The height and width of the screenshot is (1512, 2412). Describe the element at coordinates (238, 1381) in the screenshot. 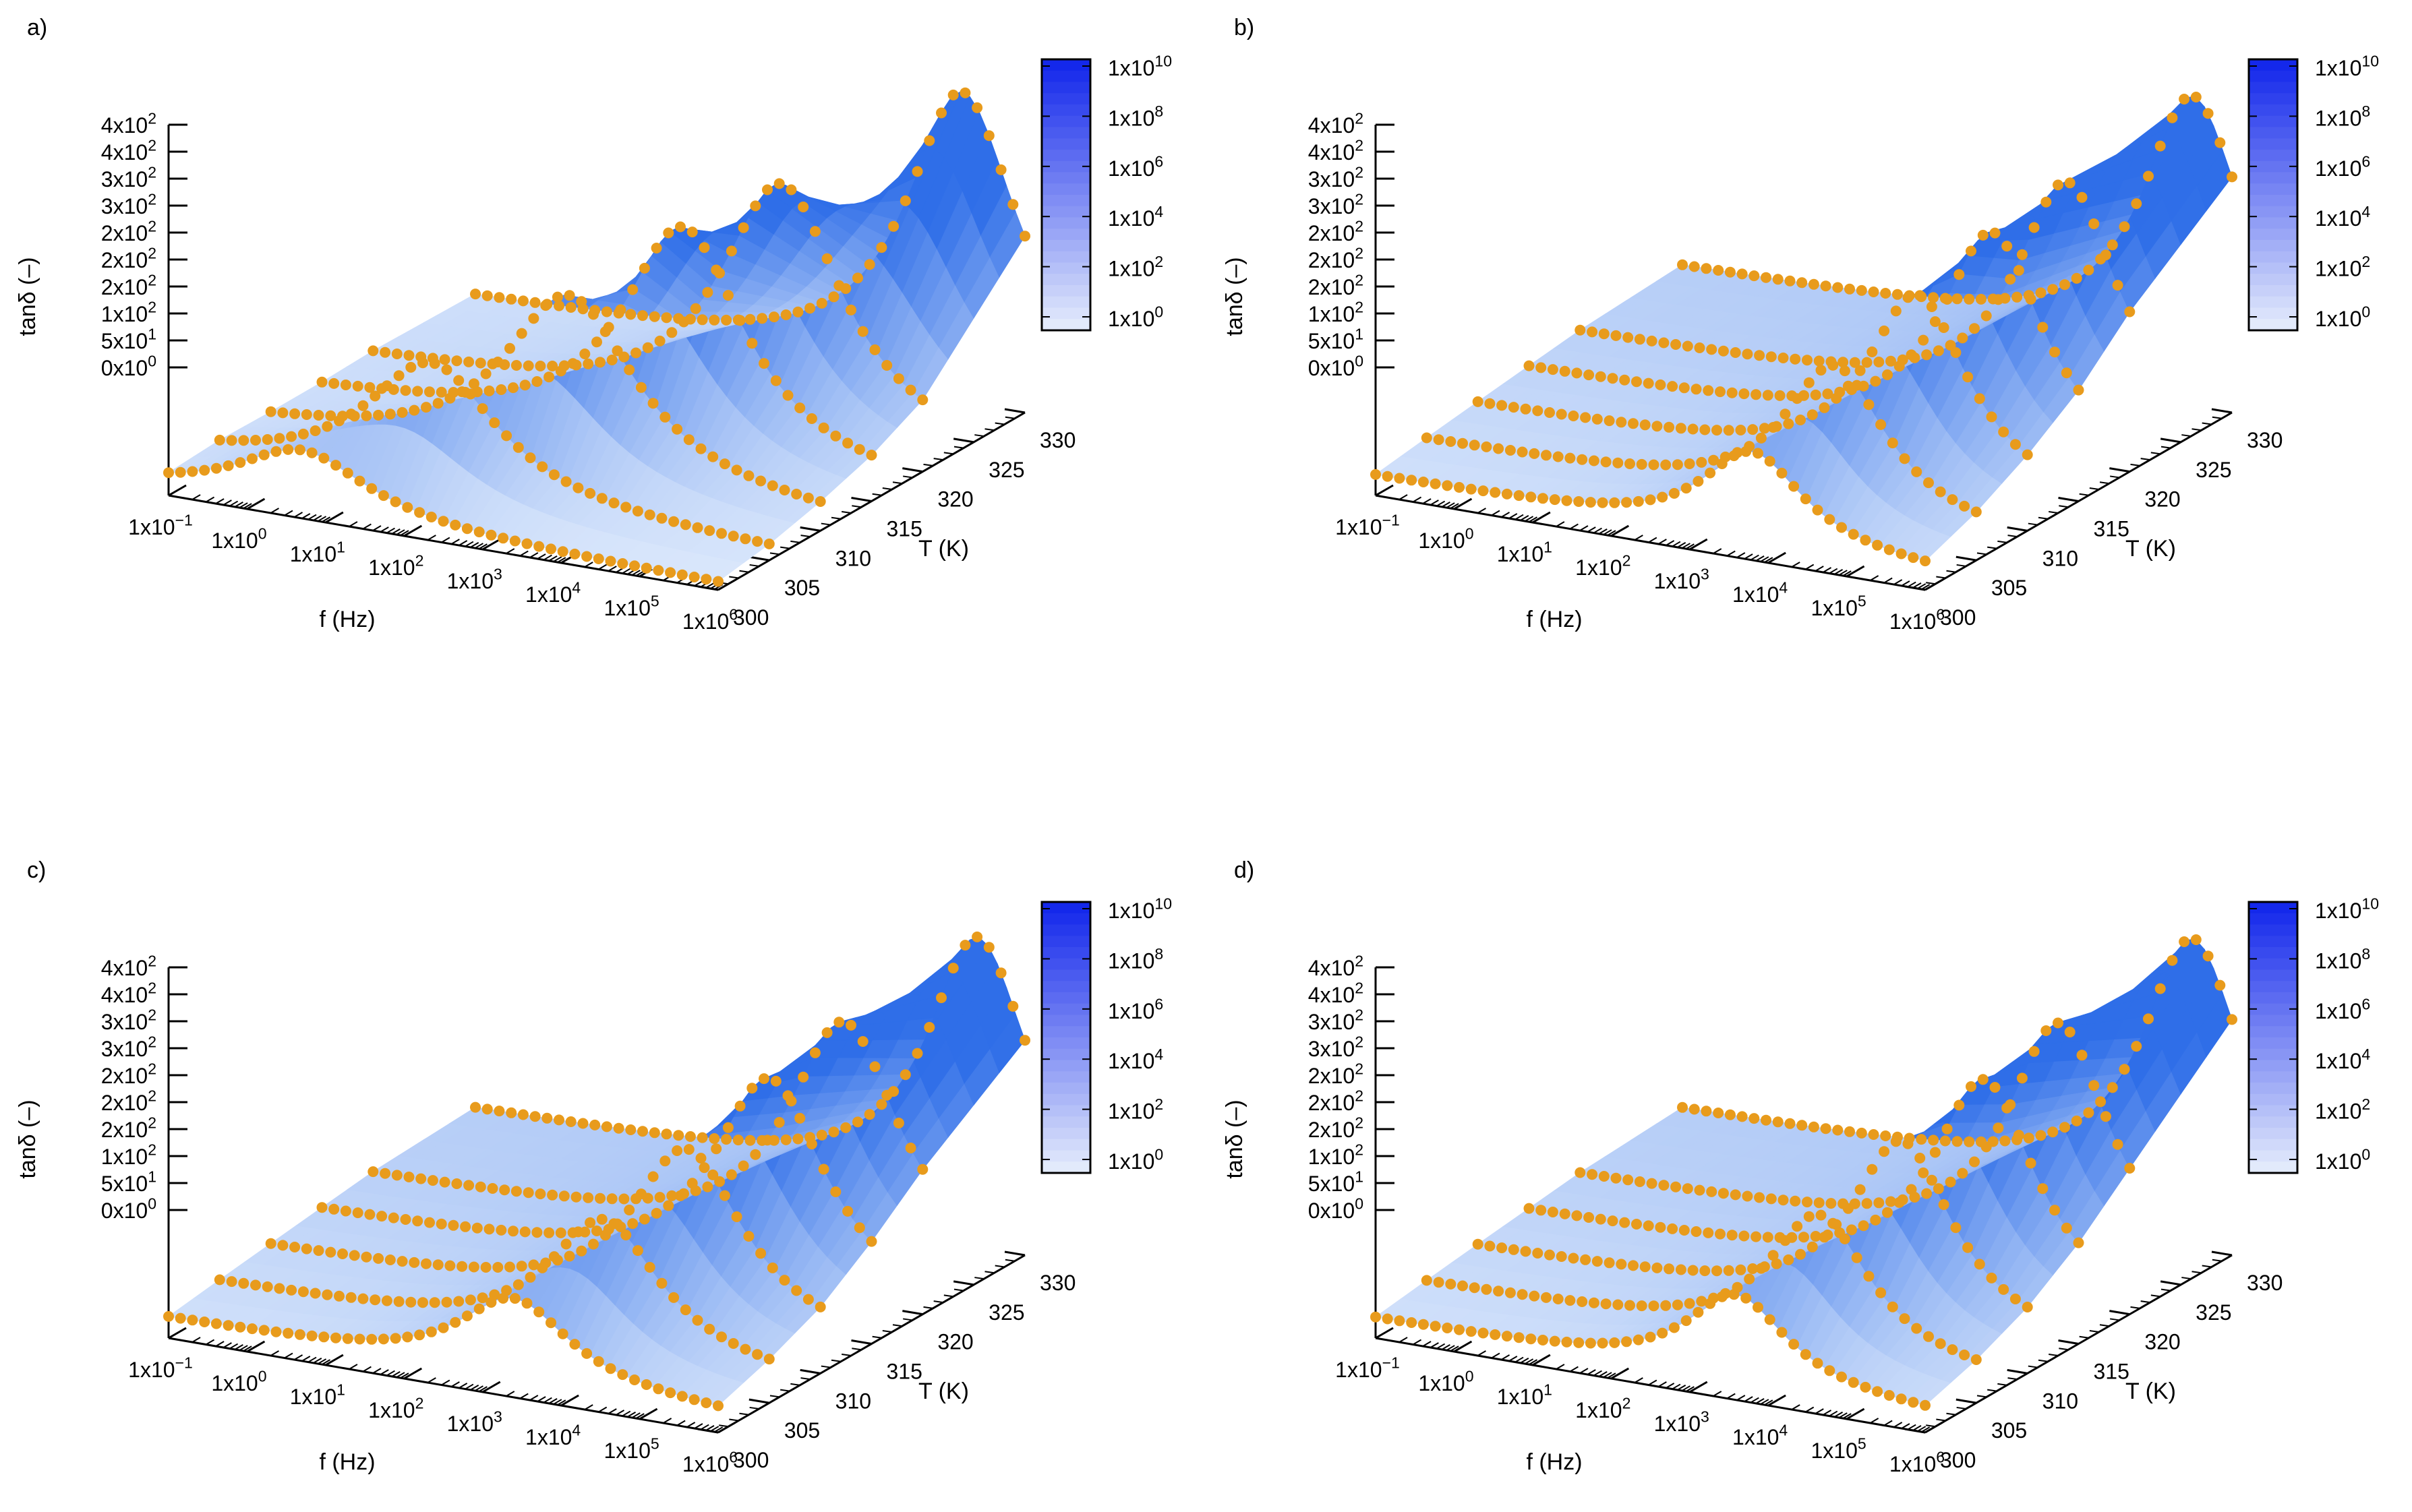

I see `x-tick-label: 1x100` at that location.